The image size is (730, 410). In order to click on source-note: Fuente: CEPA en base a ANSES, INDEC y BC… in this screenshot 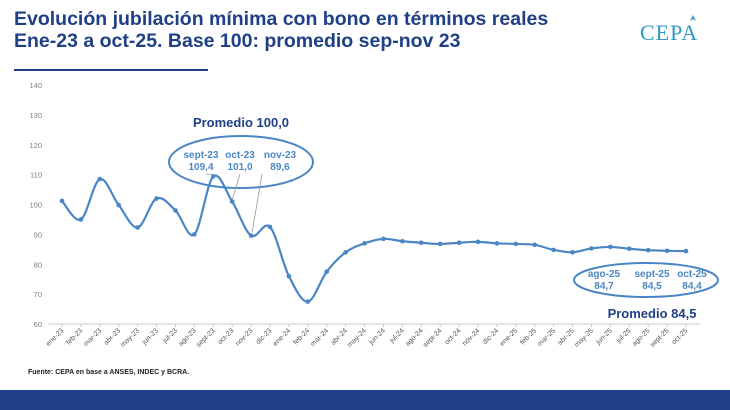, I will do `click(109, 372)`.